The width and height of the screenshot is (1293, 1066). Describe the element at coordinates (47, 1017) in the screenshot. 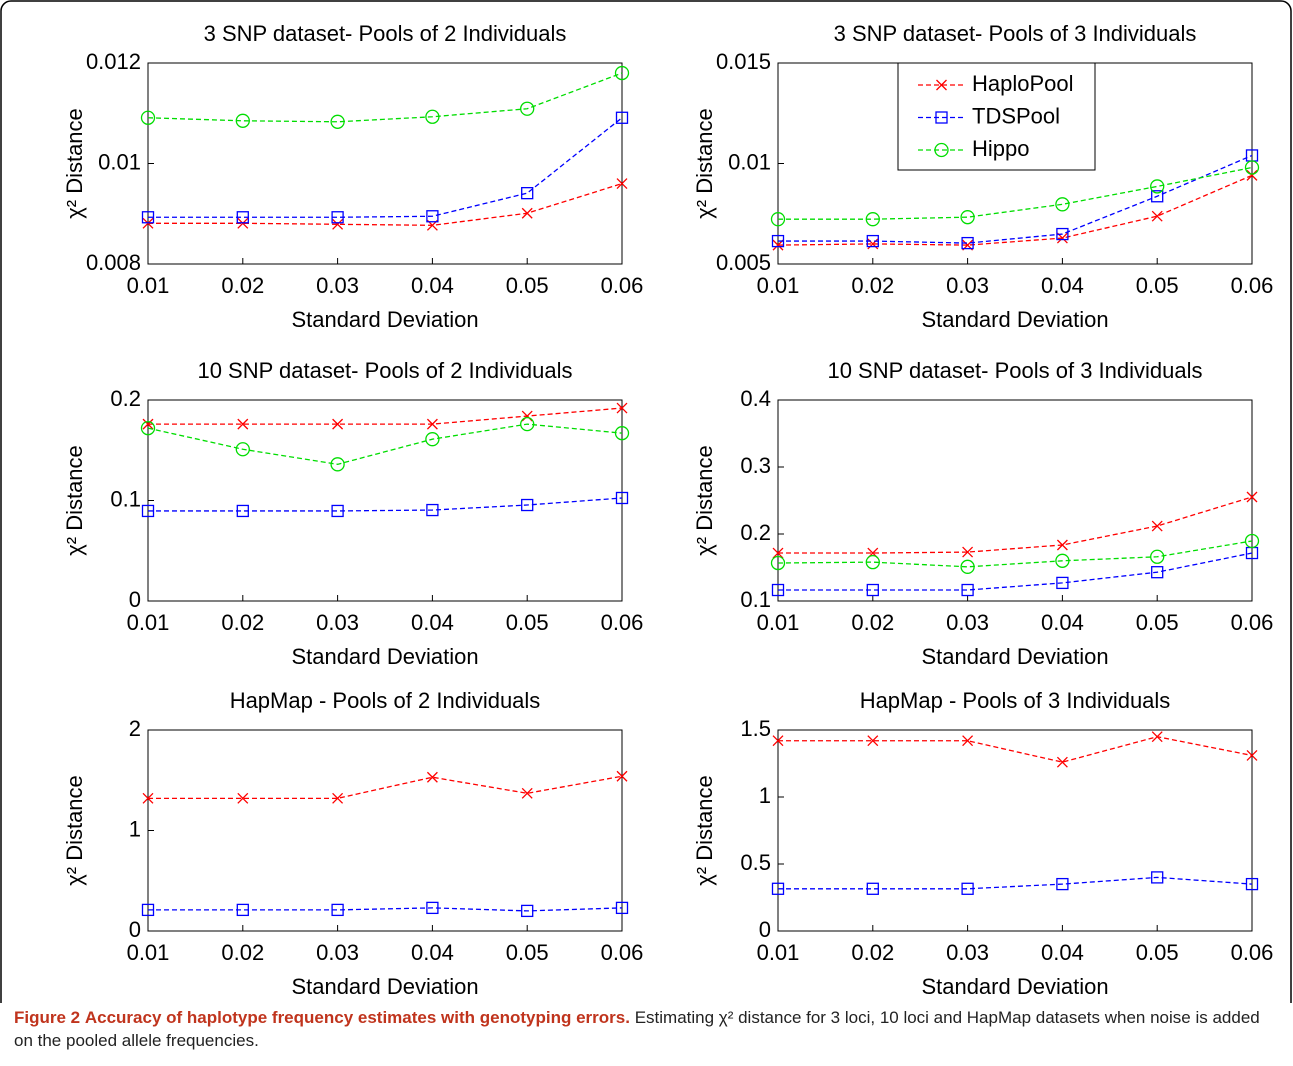

I see `caption-label: Figure 2` at that location.